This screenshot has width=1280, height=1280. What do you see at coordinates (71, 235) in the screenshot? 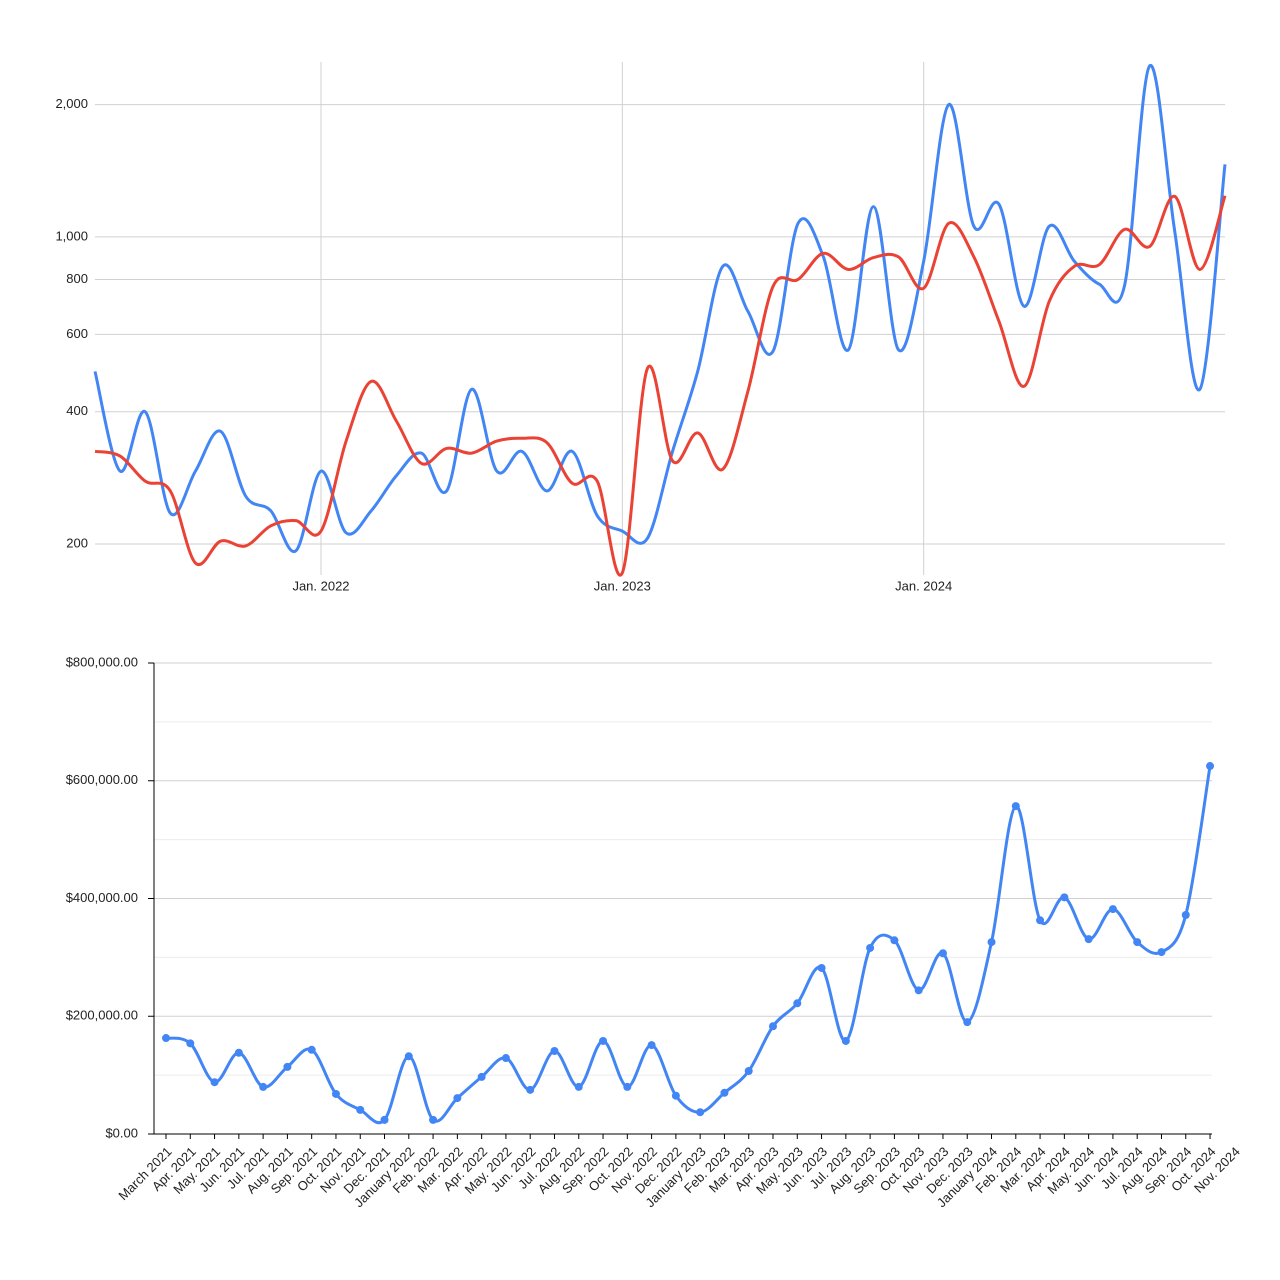
I see `y-tick-label: 1,000` at bounding box center [71, 235].